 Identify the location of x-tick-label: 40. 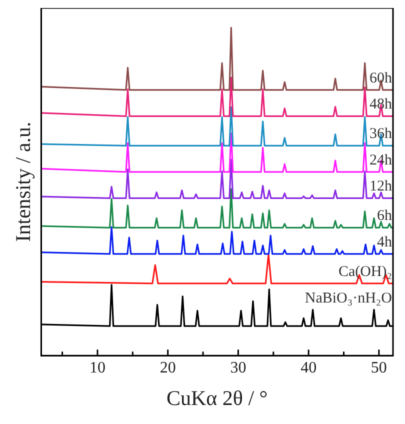
(308, 367).